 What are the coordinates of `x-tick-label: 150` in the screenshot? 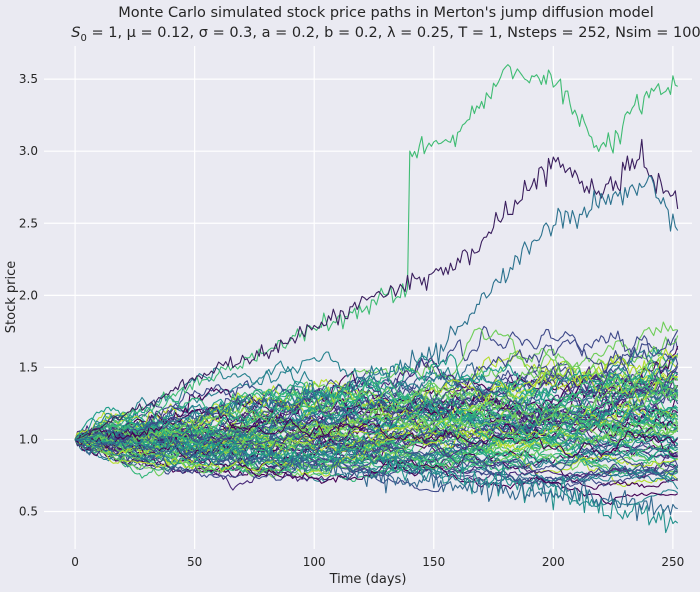 It's located at (433, 562).